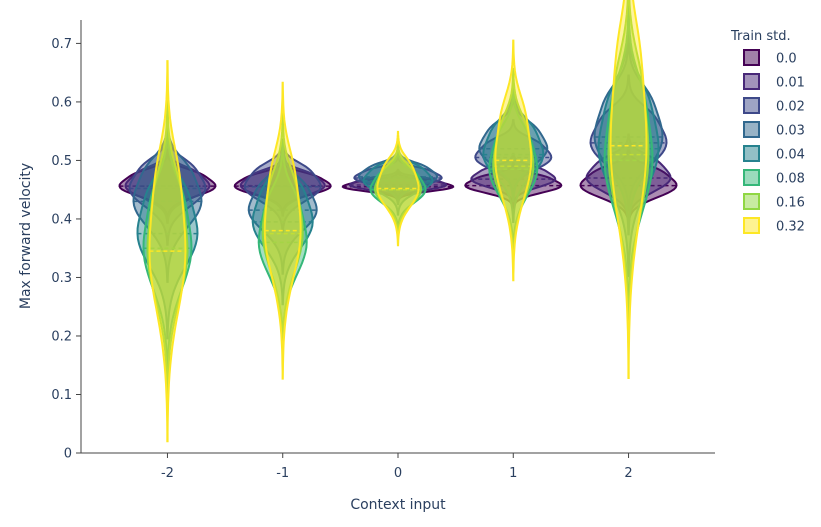 This screenshot has height=527, width=821. Describe the element at coordinates (61, 161) in the screenshot. I see `y-tick-label: 0.5` at that location.